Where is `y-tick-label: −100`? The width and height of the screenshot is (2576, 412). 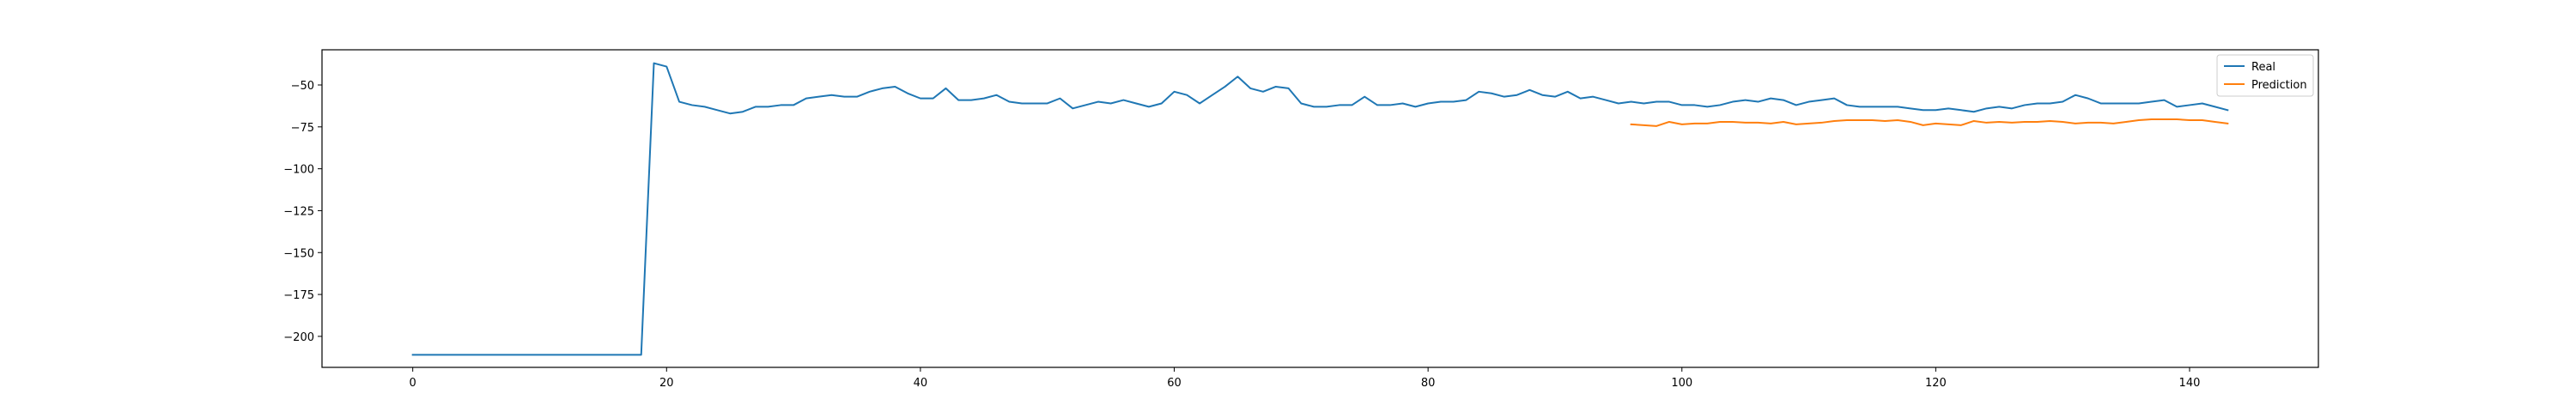 y-tick-label: −100 is located at coordinates (298, 170).